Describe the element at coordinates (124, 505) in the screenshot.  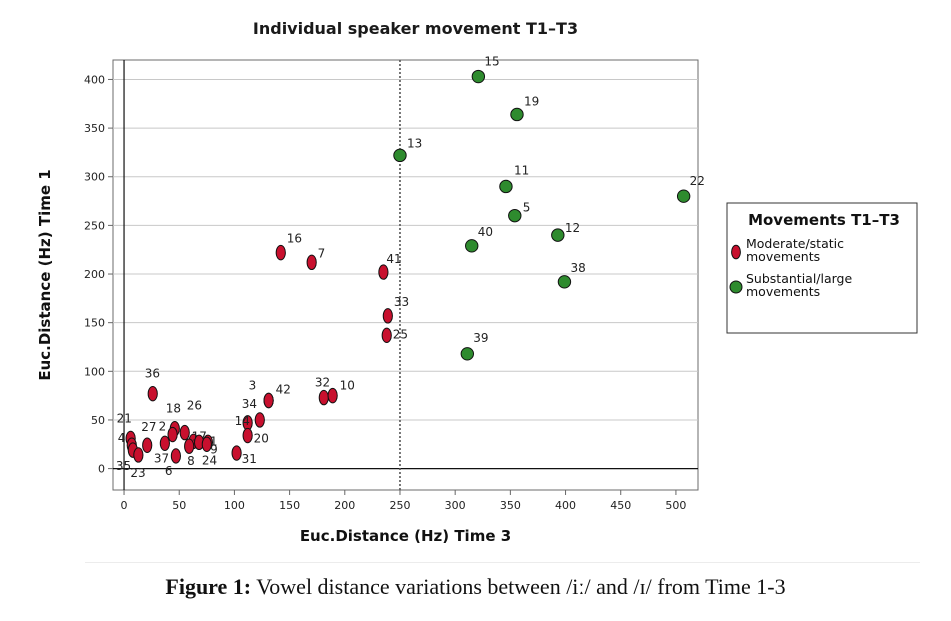
I see `x-tick-label: 0` at that location.